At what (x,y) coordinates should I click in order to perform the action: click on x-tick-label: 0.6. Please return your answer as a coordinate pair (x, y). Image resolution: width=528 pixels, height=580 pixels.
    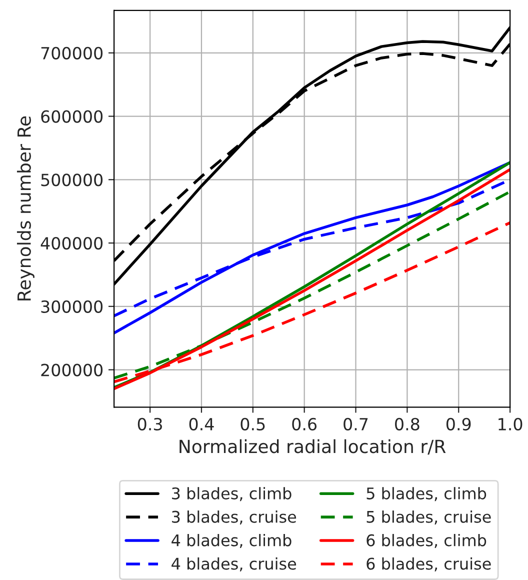
    Looking at the image, I should click on (304, 424).